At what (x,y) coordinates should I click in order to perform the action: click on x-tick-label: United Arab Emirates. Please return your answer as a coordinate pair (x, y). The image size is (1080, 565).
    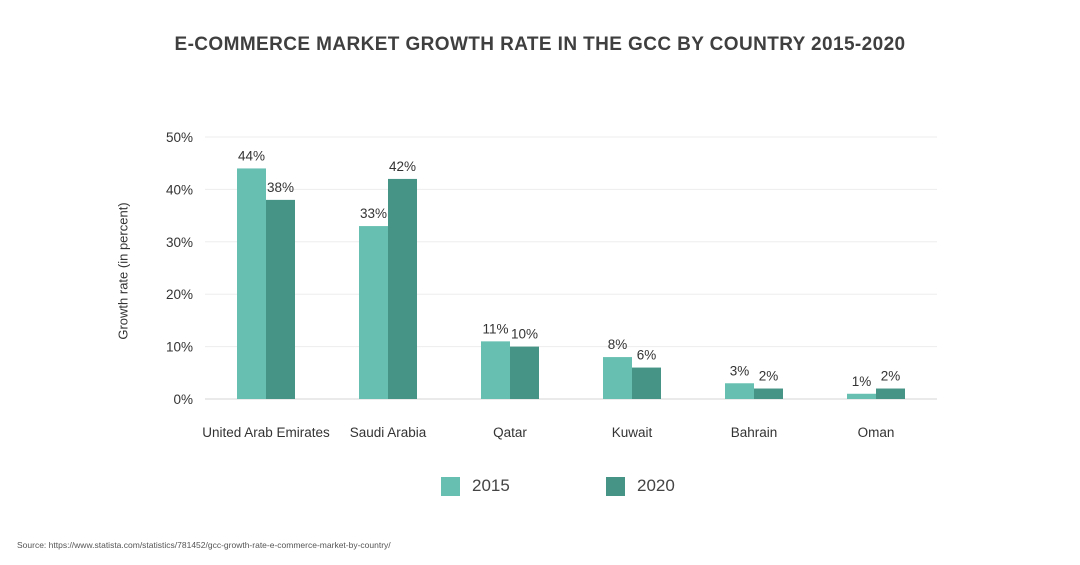
    Looking at the image, I should click on (266, 432).